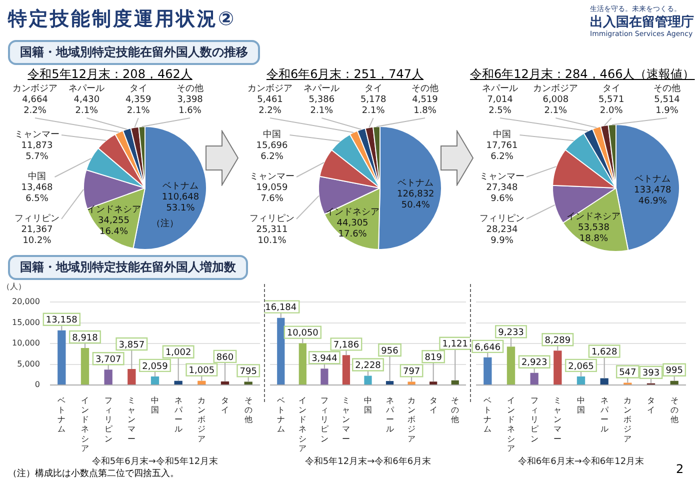 This screenshot has width=695, height=480. What do you see at coordinates (502, 235) in the screenshot?
I see `data-label: 28,234 9.9%` at bounding box center [502, 235].